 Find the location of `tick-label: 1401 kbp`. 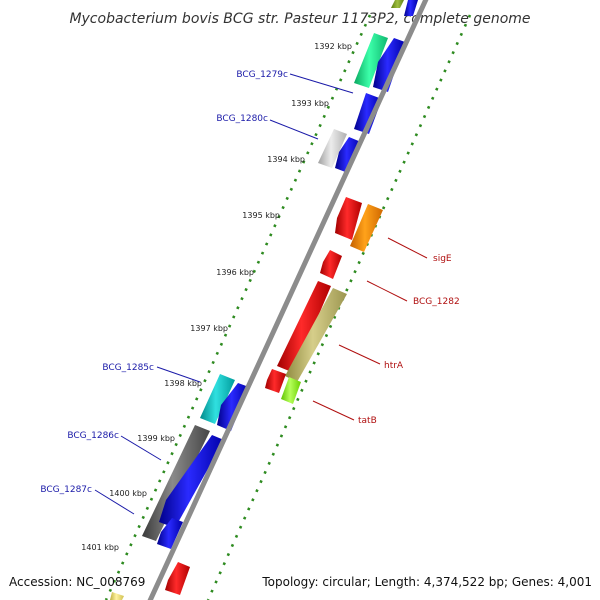

tick-label: 1401 kbp is located at coordinates (100, 547).